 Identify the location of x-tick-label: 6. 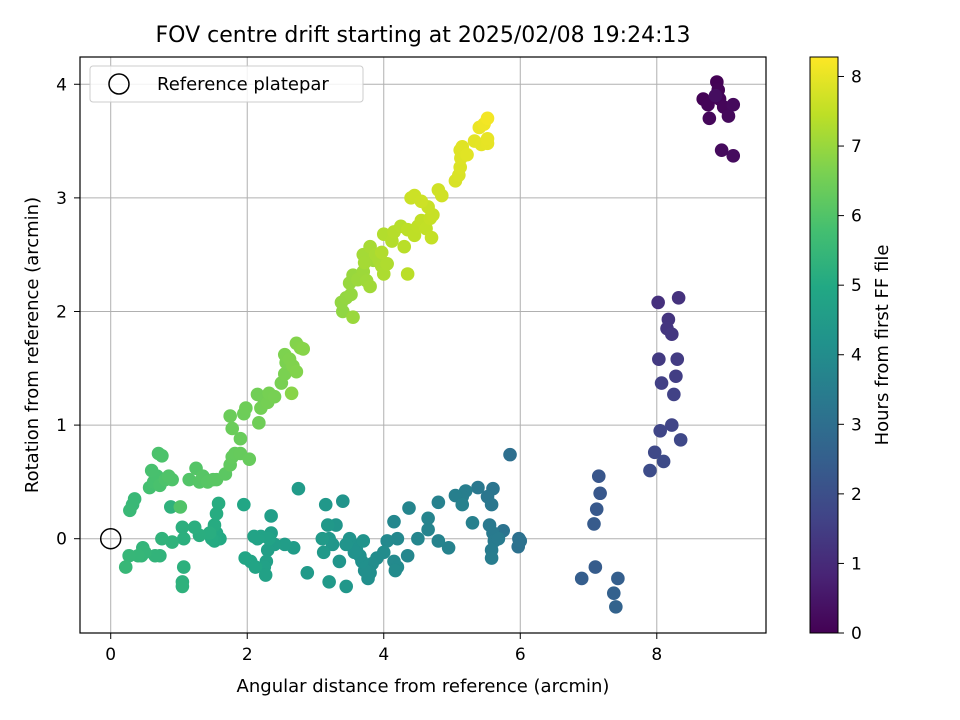
(520, 655).